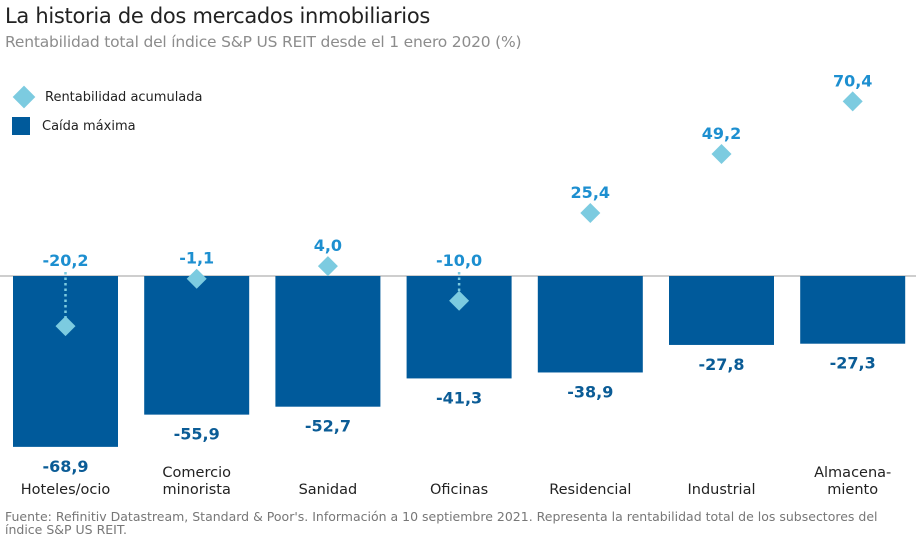 This screenshot has height=540, width=916. Describe the element at coordinates (852, 490) in the screenshot. I see `category-label: miento` at that location.